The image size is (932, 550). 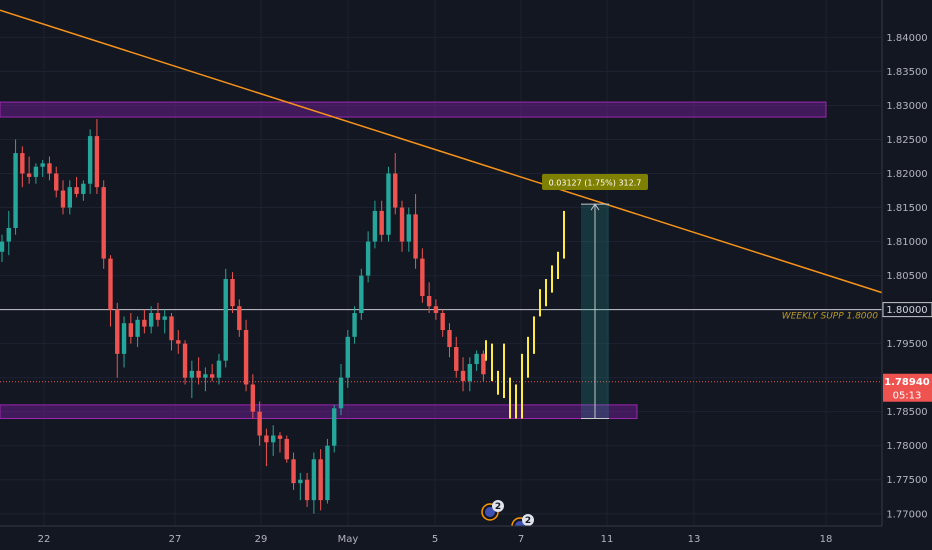 I want to click on time-tick-label: 13, so click(x=694, y=539).